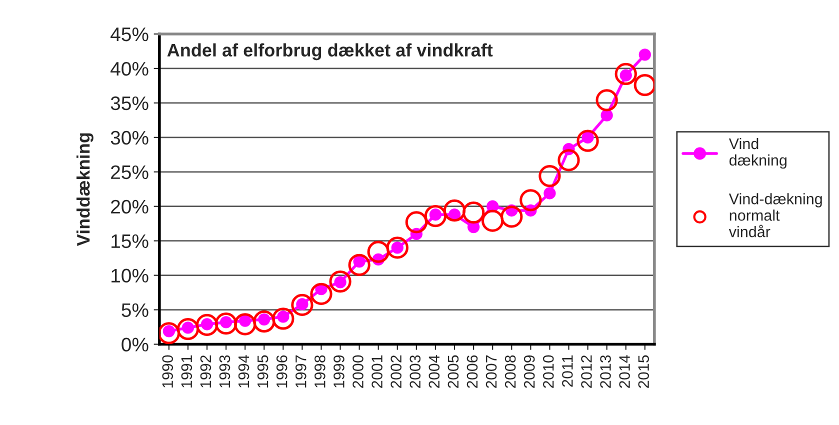 This screenshot has width=839, height=425. What do you see at coordinates (130, 275) in the screenshot?
I see `y-tick-label: 10%` at bounding box center [130, 275].